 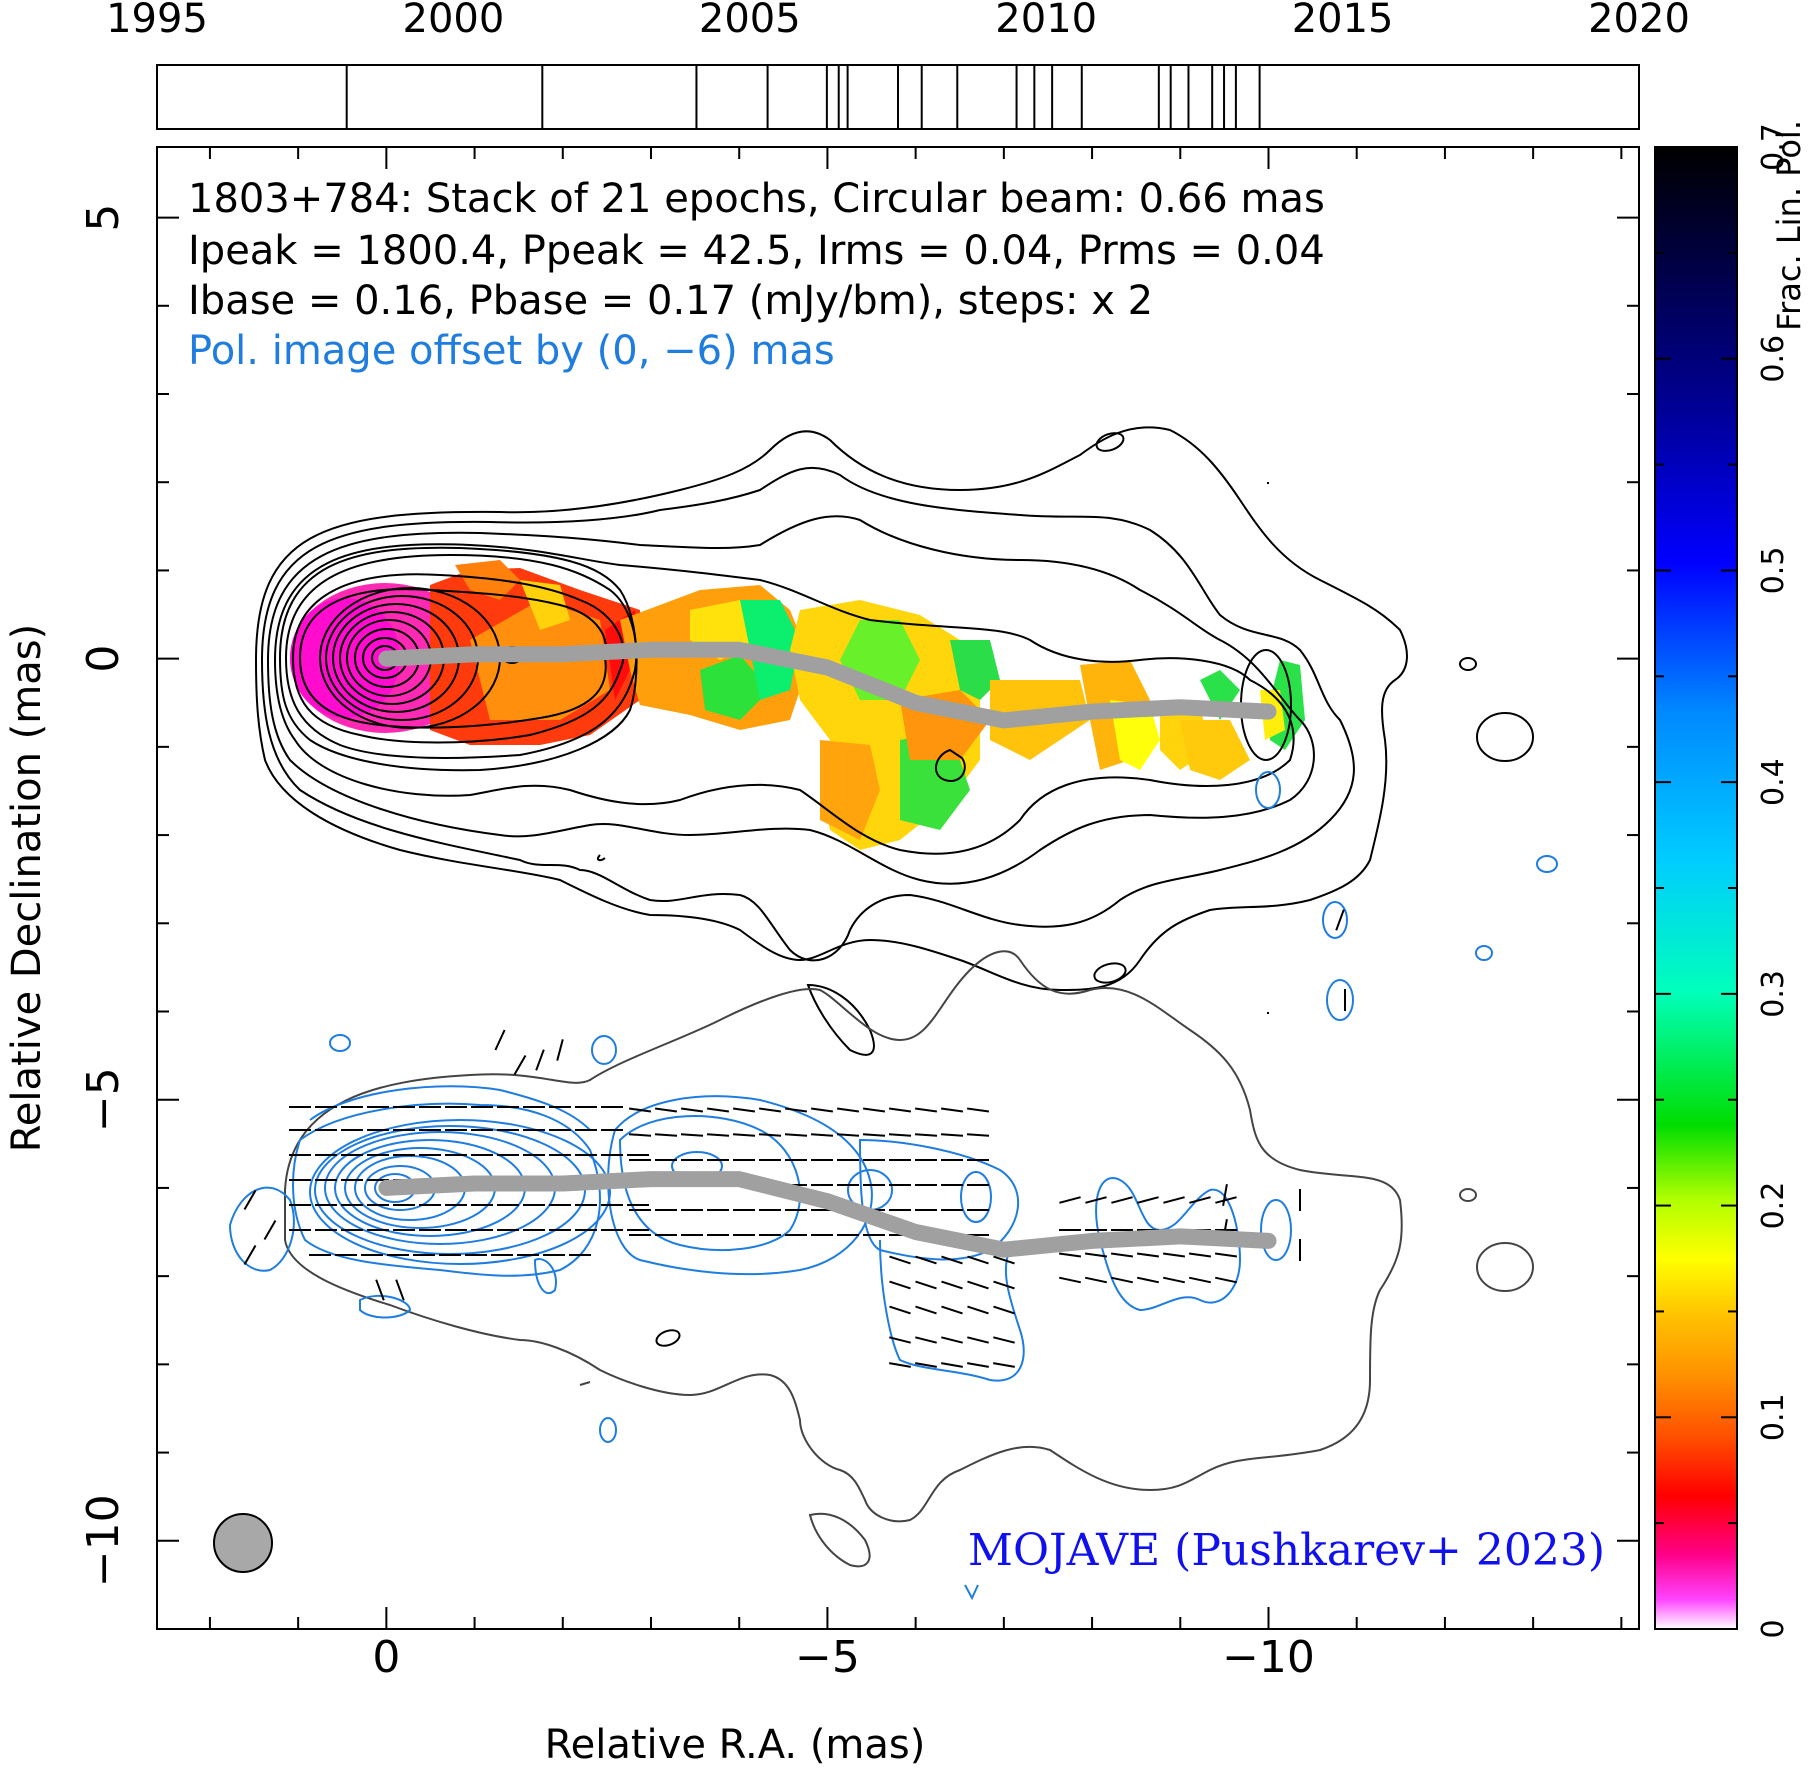 I want to click on epoch-lines, so click(x=803, y=97).